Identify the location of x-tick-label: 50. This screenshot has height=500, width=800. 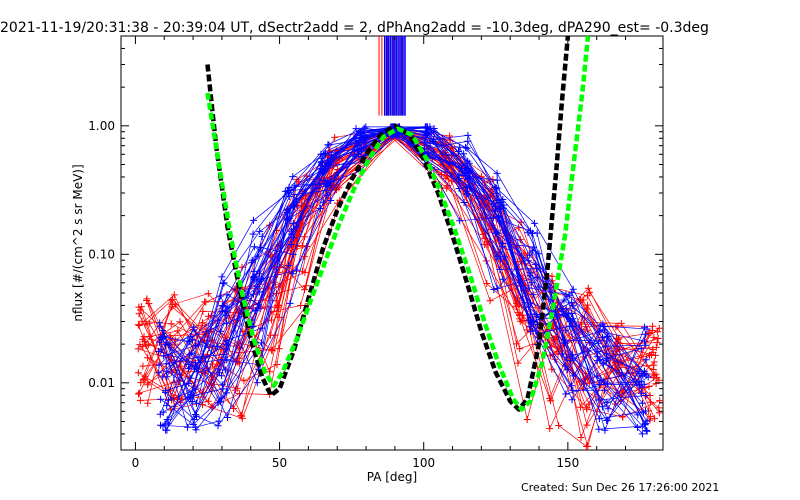
(279, 463).